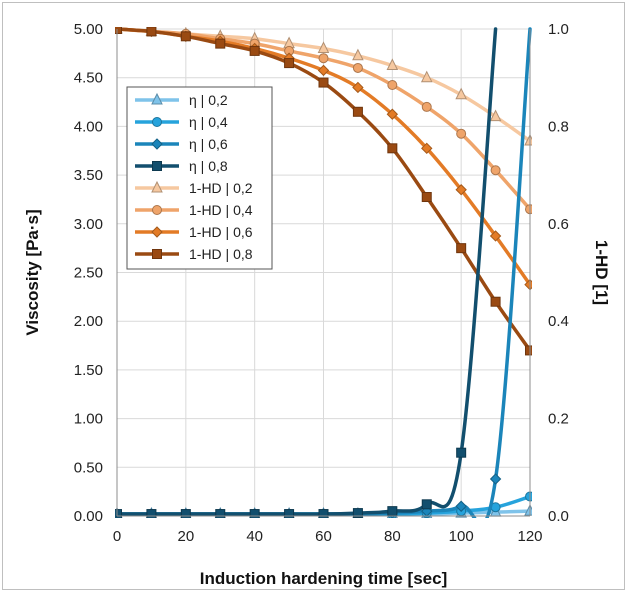  Describe the element at coordinates (601, 272) in the screenshot. I see `y2-axis-title: 1-HD [1]` at that location.